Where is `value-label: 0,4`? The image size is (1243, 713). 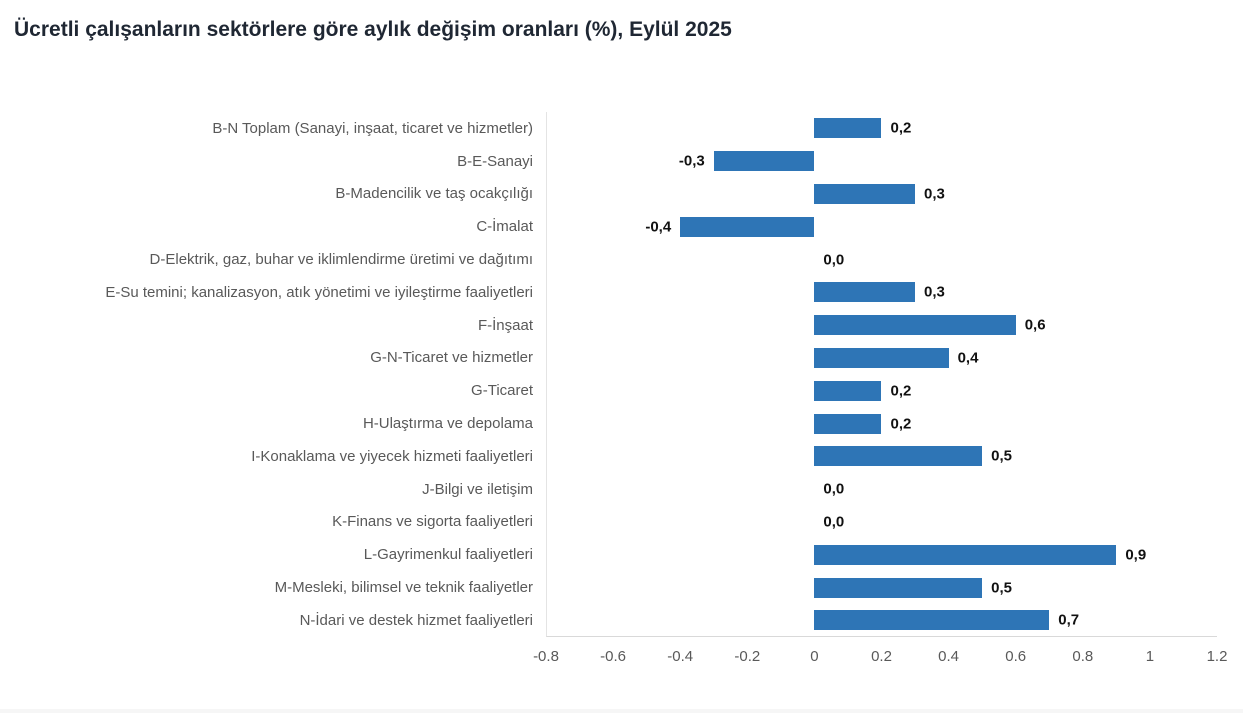
value-label: 0,4 is located at coordinates (968, 358).